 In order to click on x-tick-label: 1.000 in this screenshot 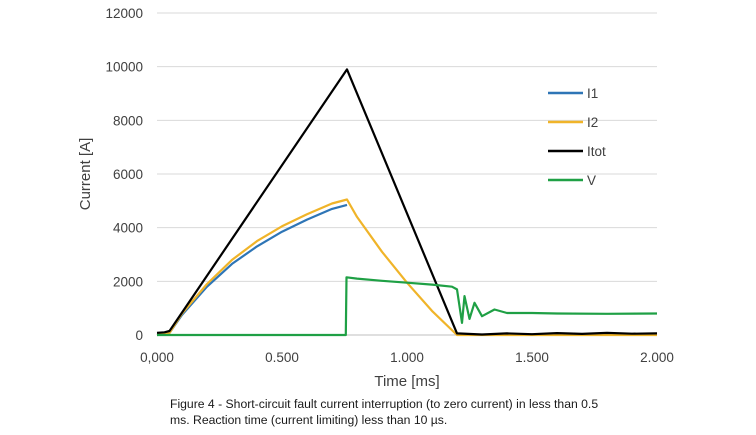, I will do `click(407, 357)`.